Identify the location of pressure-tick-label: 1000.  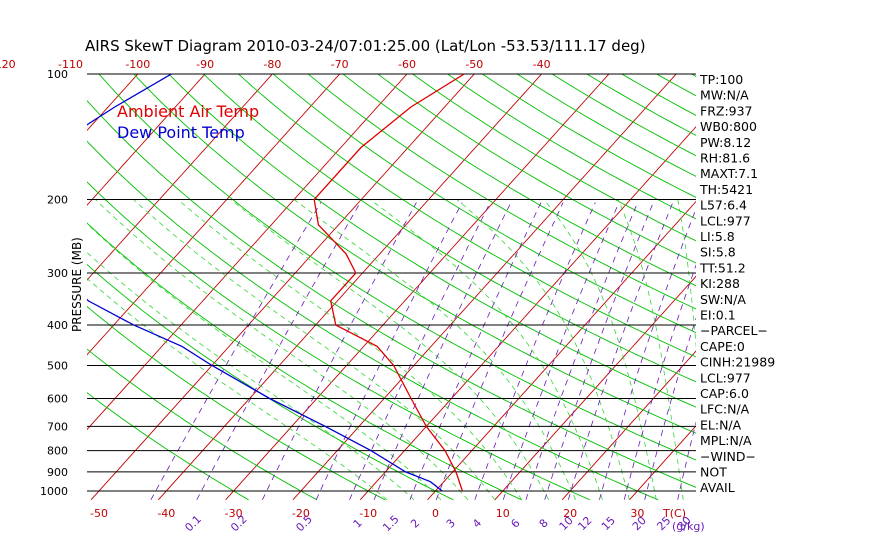
(54, 491).